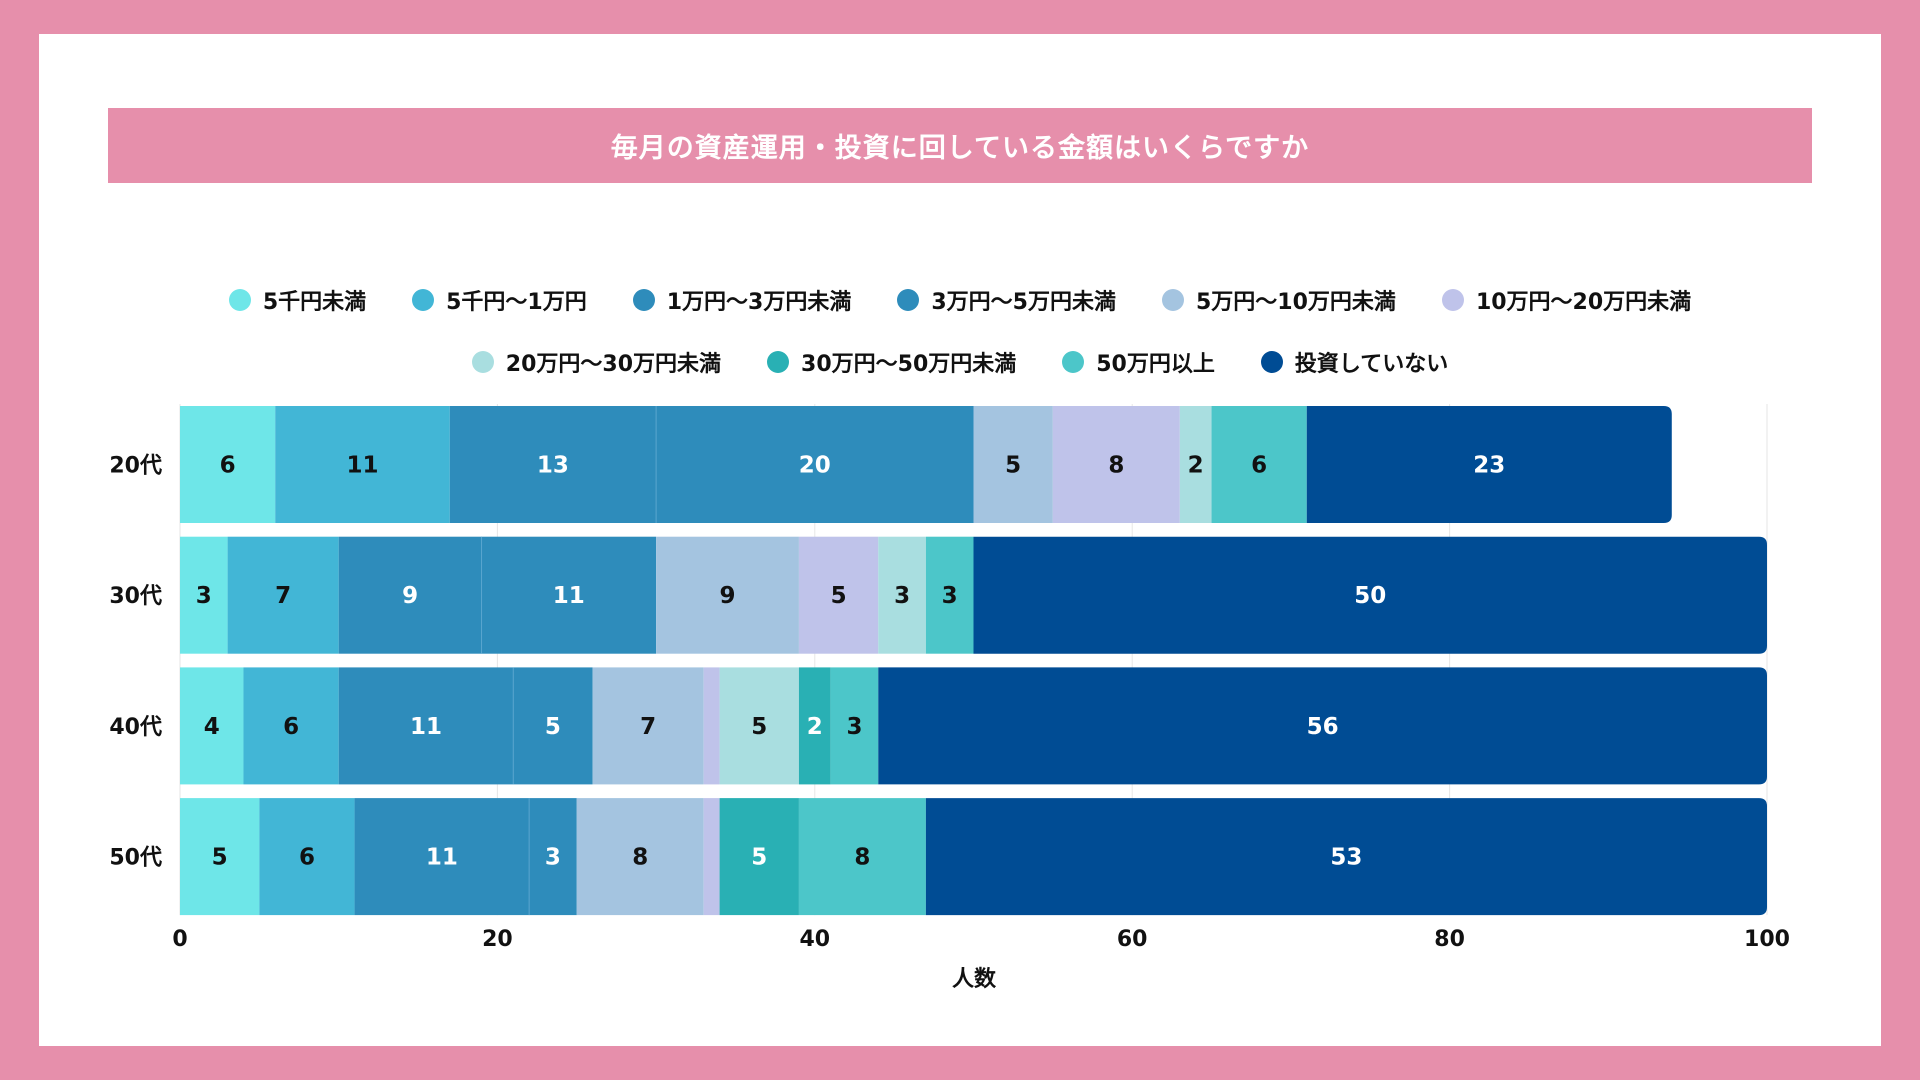  What do you see at coordinates (1767, 939) in the screenshot?
I see `x-tick-label: 100` at bounding box center [1767, 939].